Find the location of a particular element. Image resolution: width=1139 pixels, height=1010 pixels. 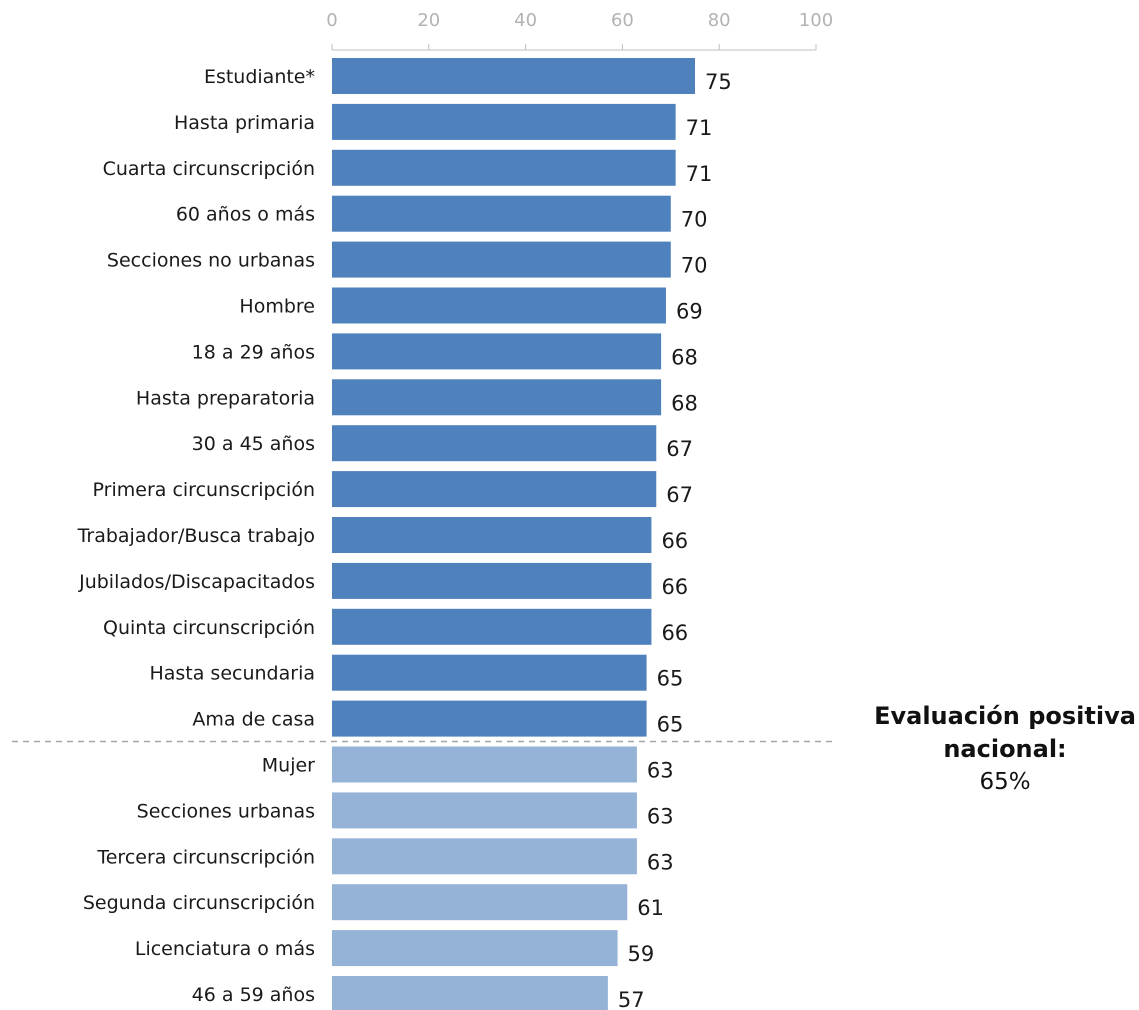

callout-title-line2: nacional: is located at coordinates (1005, 749).